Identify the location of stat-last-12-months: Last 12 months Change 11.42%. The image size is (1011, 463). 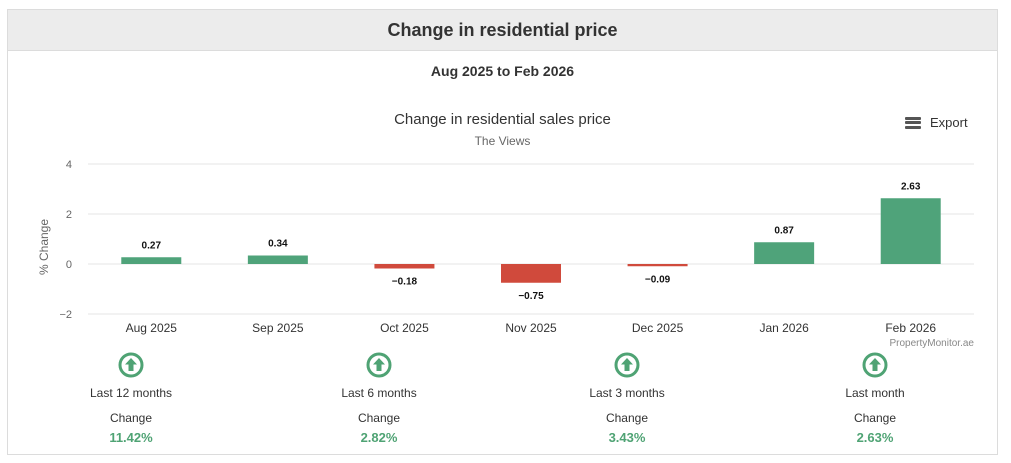
(131, 400).